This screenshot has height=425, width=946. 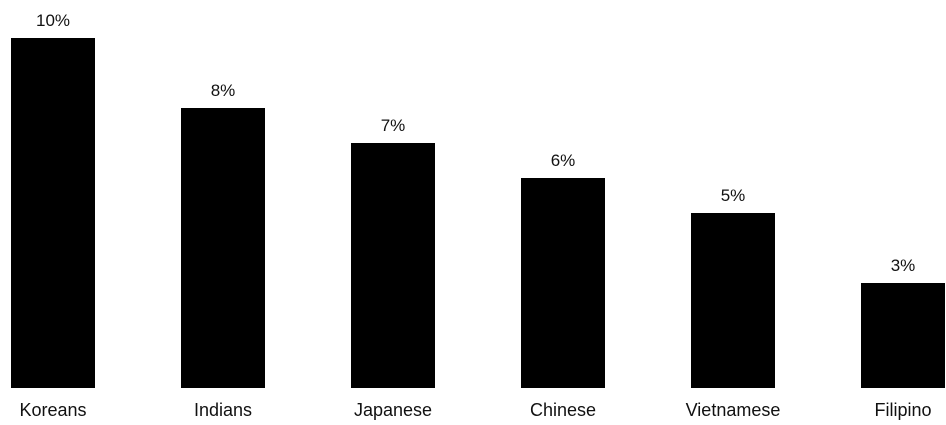 I want to click on category-label-chinese: Chinese, so click(x=563, y=410).